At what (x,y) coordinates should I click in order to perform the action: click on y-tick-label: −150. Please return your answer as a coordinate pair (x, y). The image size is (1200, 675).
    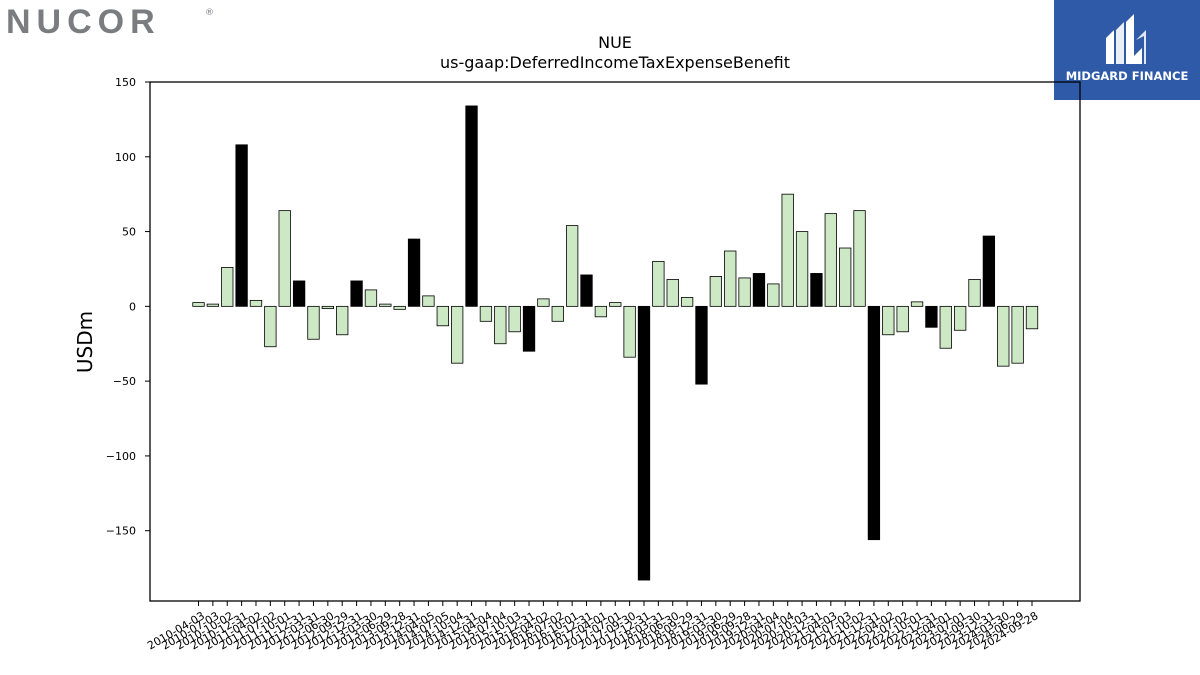
    Looking at the image, I should click on (121, 531).